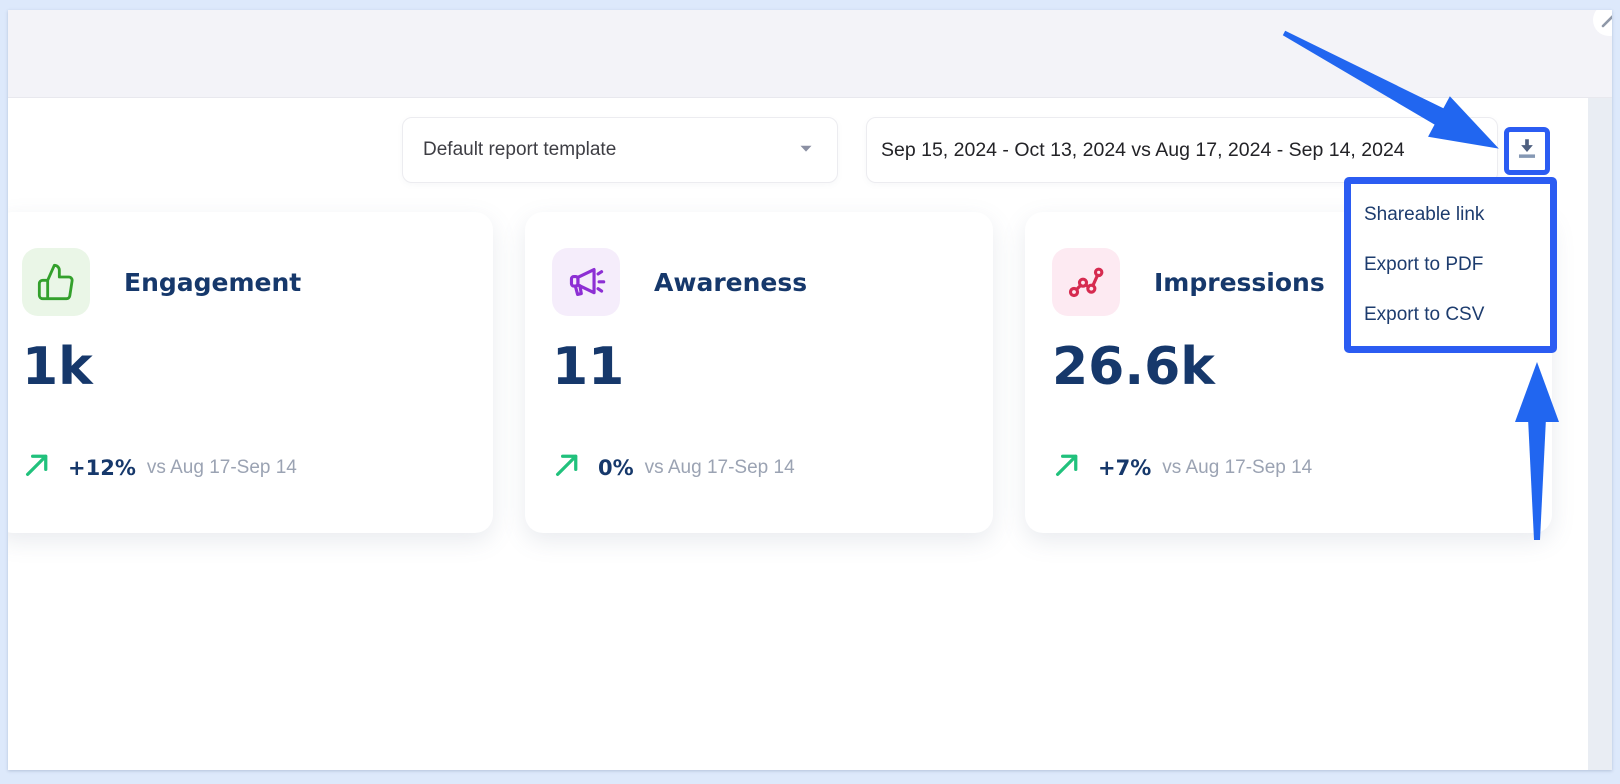 This screenshot has width=1620, height=784. I want to click on card-header: Engagement, so click(257, 282).